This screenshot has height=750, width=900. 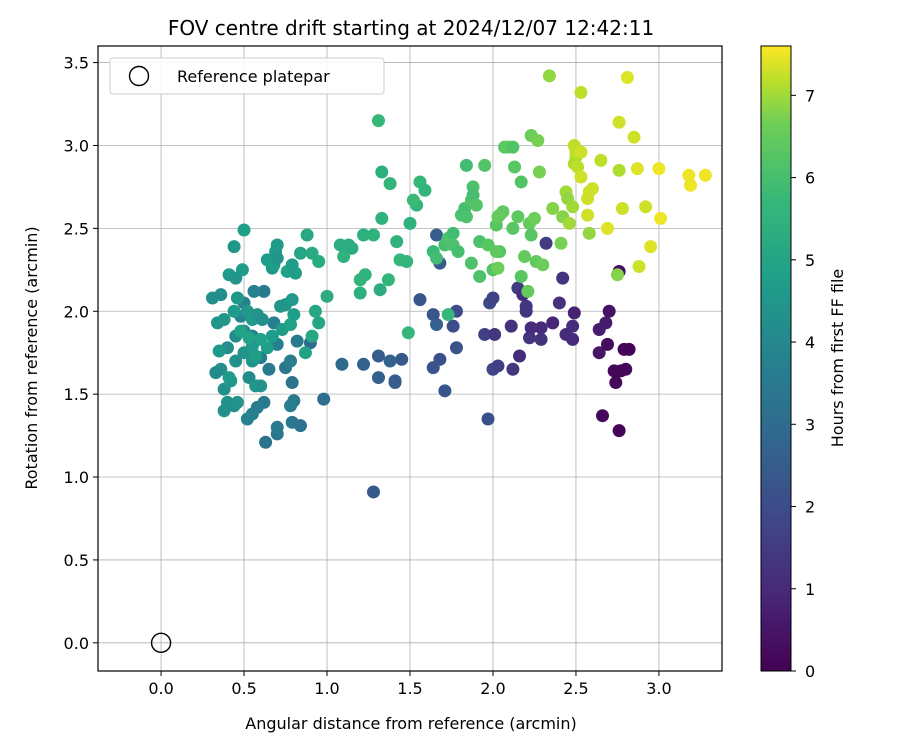 What do you see at coordinates (76, 228) in the screenshot?
I see `y-tick-label: 2.5` at bounding box center [76, 228].